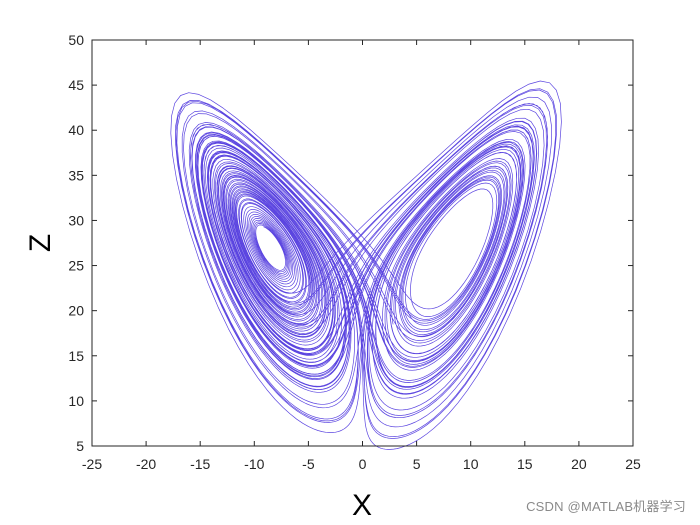  I want to click on watermark: CSDN @MATLAB机器学习, so click(606, 506).